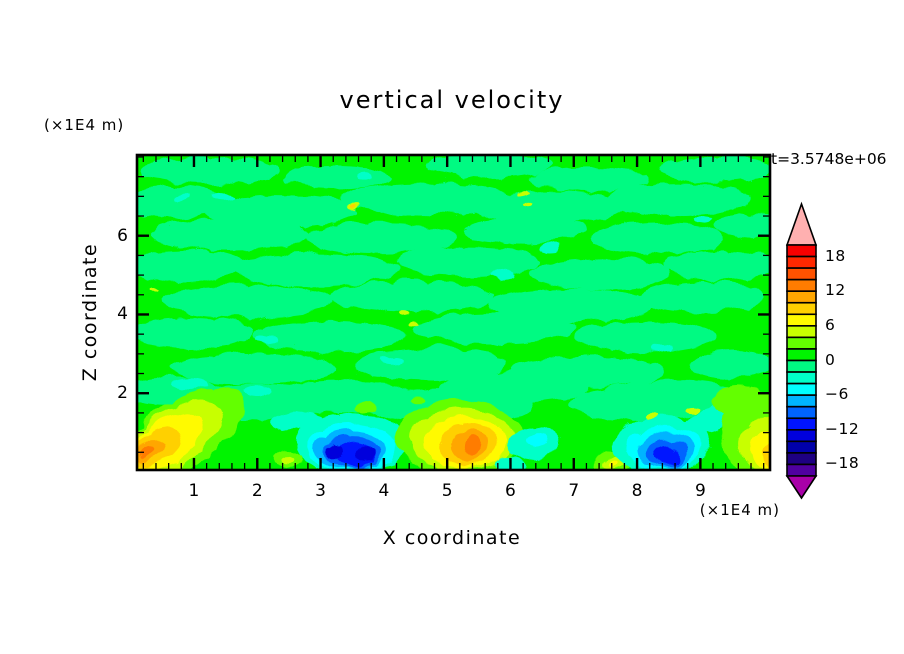 Image resolution: width=904 pixels, height=654 pixels. What do you see at coordinates (122, 393) in the screenshot?
I see `z-tick-label: 2` at bounding box center [122, 393].